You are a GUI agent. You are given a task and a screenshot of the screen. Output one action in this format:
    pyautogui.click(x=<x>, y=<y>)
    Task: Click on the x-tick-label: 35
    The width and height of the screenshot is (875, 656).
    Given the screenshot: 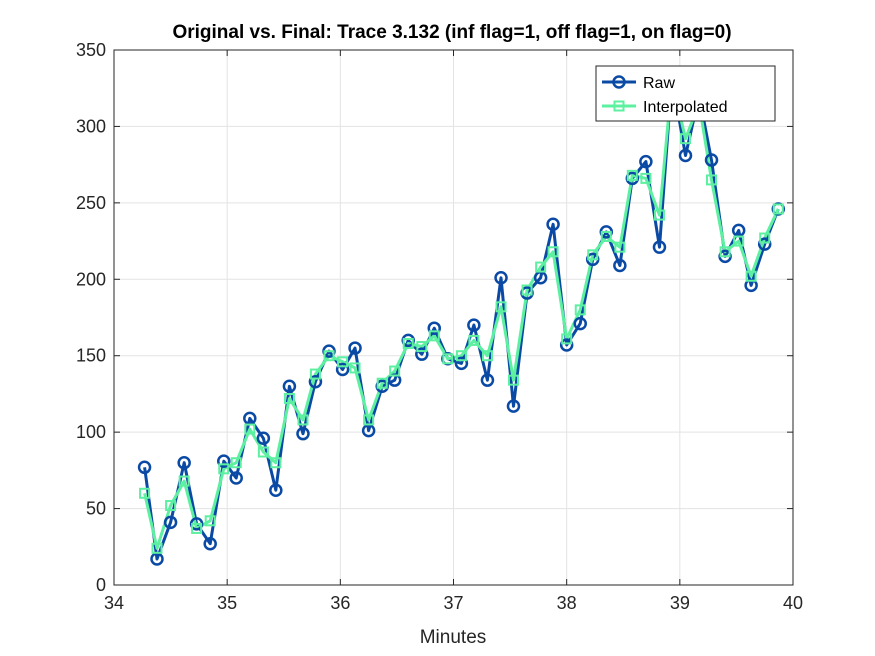 What is the action you would take?
    pyautogui.click(x=227, y=603)
    